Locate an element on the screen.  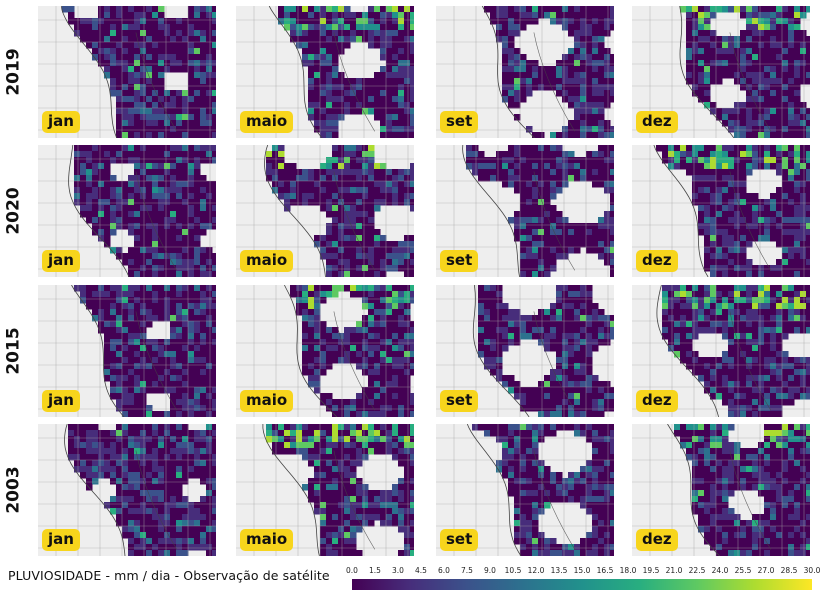
map-panel-2020-jan: jan is located at coordinates (127, 211).